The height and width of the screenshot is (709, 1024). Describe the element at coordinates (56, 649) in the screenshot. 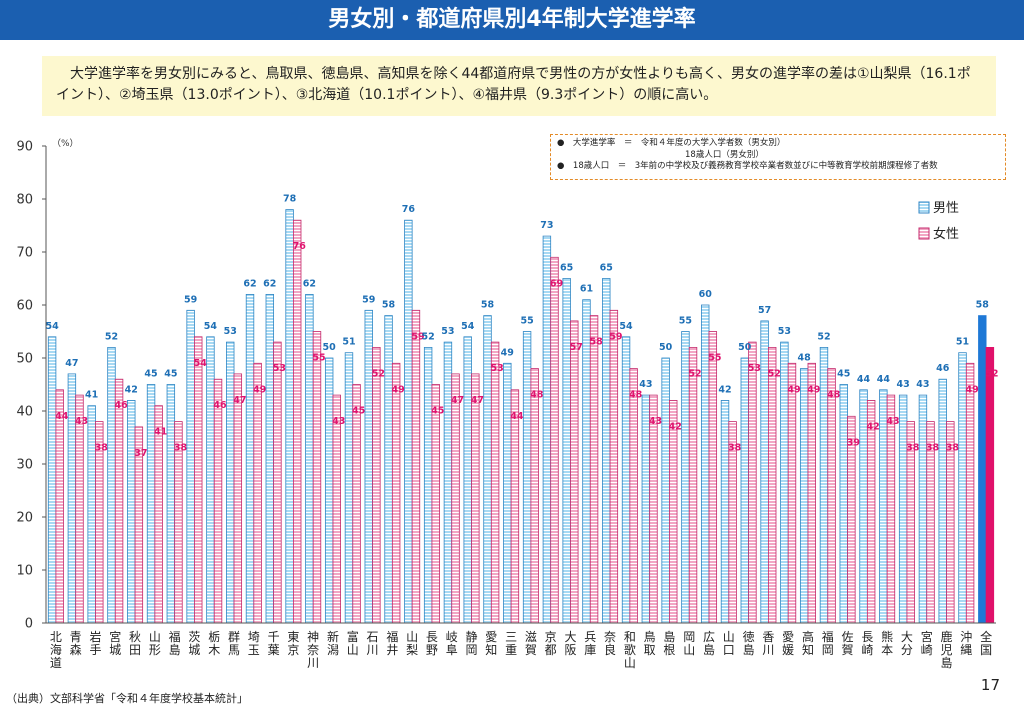

I see `x-tick-label: 海` at that location.